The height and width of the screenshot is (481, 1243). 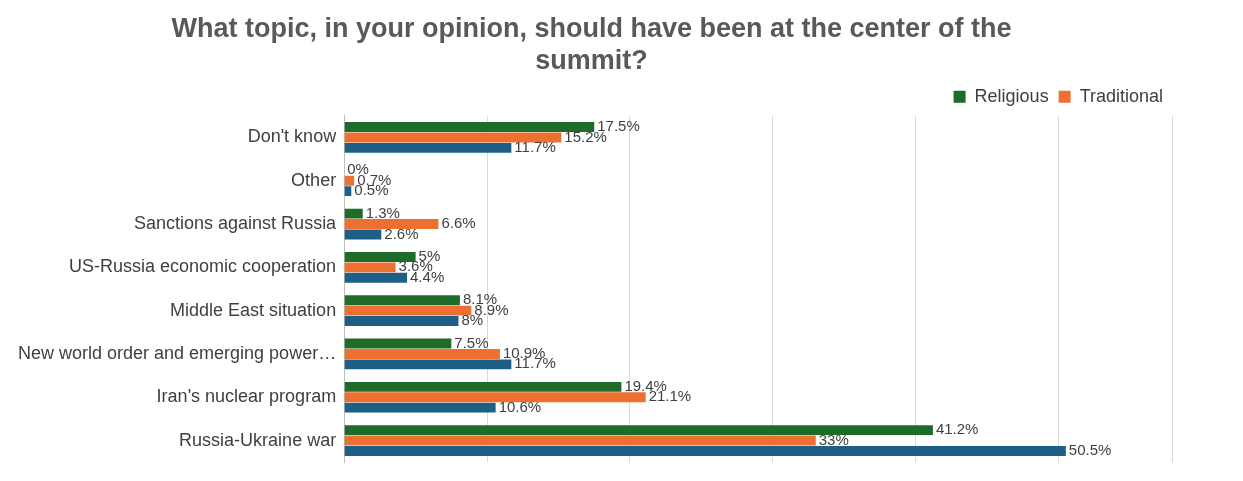 What do you see at coordinates (1011, 95) in the screenshot?
I see `legend-label: Religious` at bounding box center [1011, 95].